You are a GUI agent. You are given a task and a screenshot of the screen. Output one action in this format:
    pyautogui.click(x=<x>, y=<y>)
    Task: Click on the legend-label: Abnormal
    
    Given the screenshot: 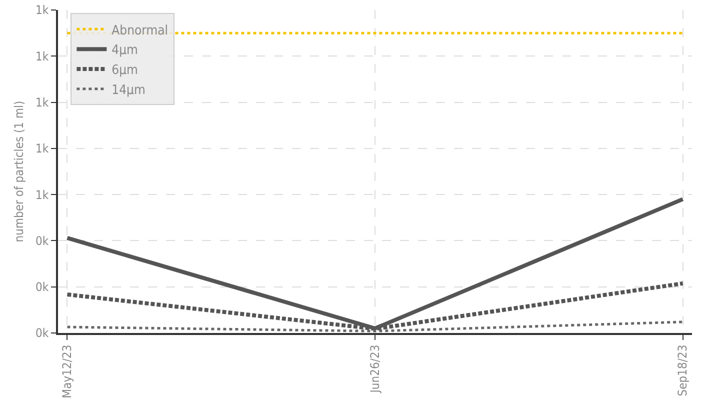 What is the action you would take?
    pyautogui.click(x=140, y=30)
    